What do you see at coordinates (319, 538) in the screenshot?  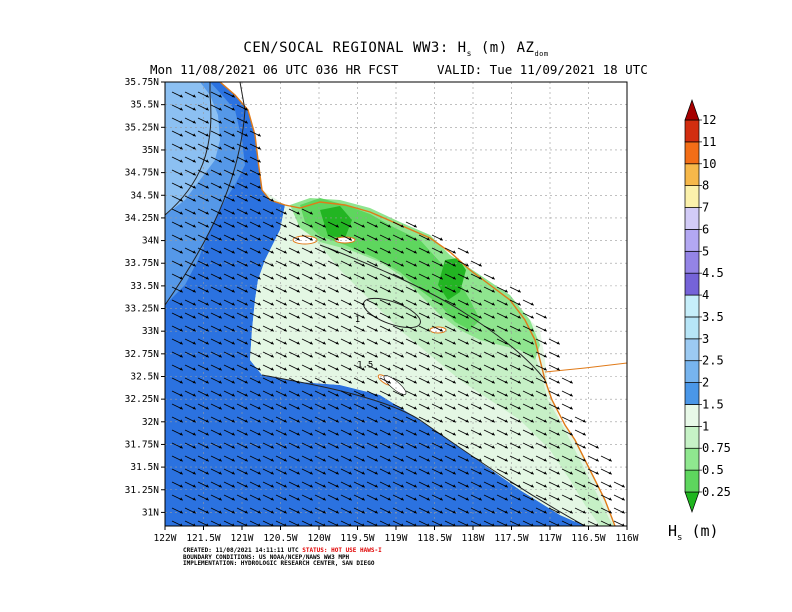 I see `longitude-tick-label: 120W` at bounding box center [319, 538].